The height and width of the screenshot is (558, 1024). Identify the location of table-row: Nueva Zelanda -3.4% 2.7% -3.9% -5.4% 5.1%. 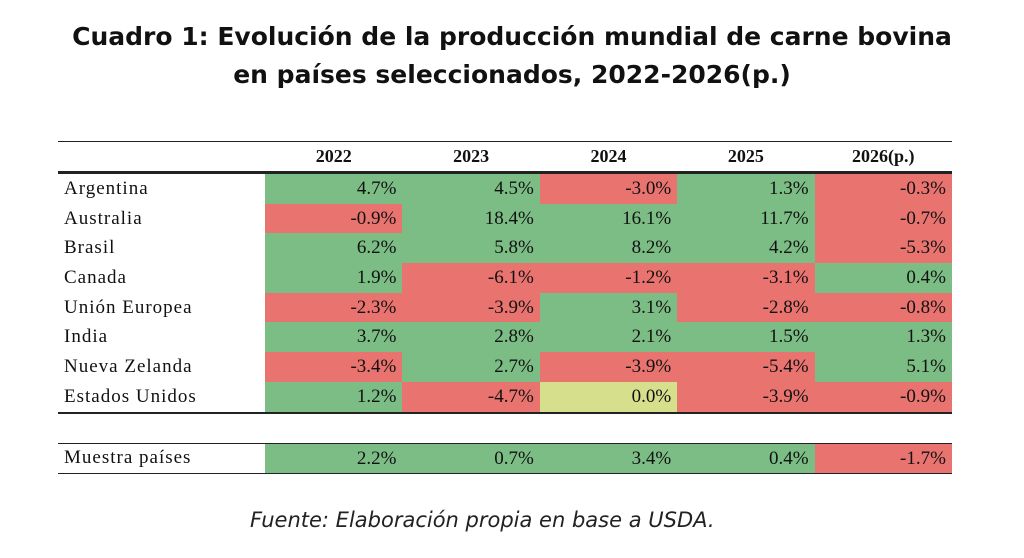
(505, 367).